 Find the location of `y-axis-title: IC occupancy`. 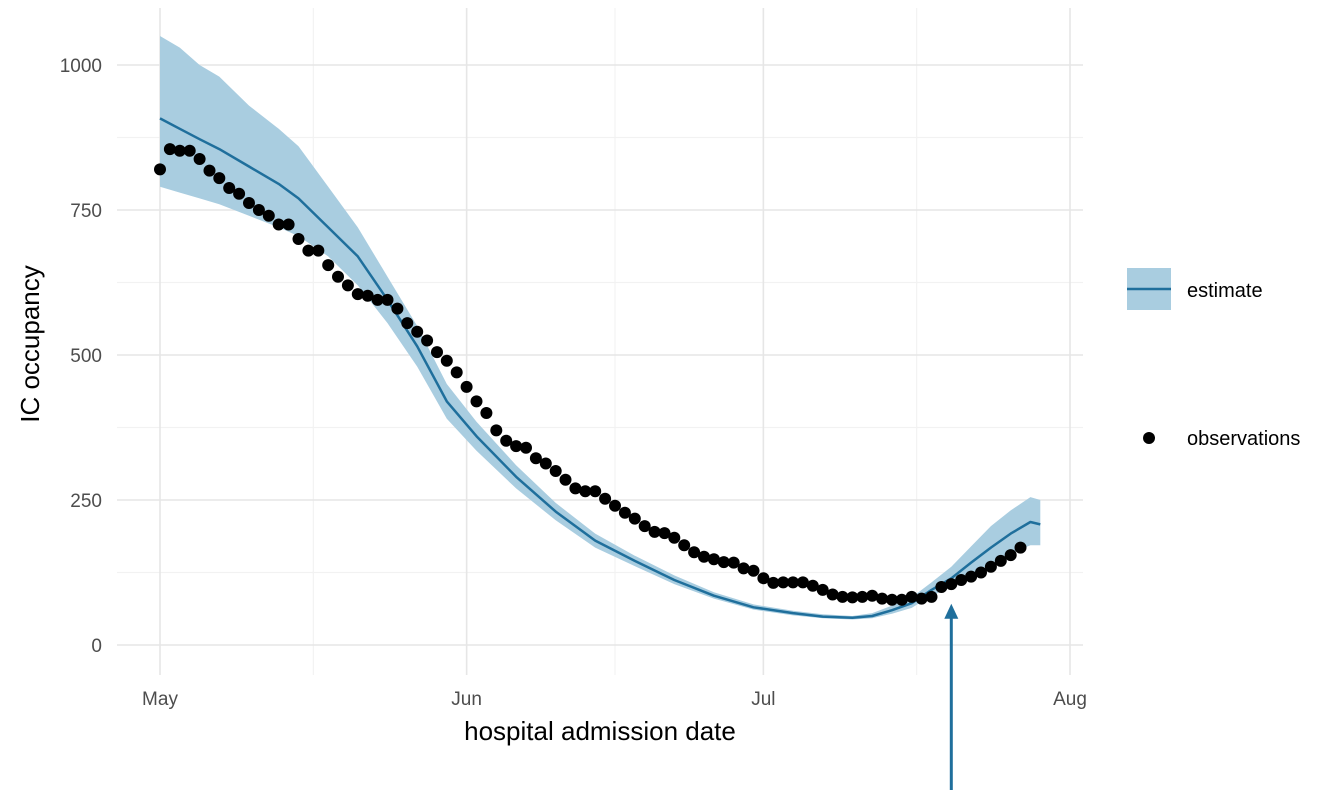

y-axis-title: IC occupancy is located at coordinates (30, 344).